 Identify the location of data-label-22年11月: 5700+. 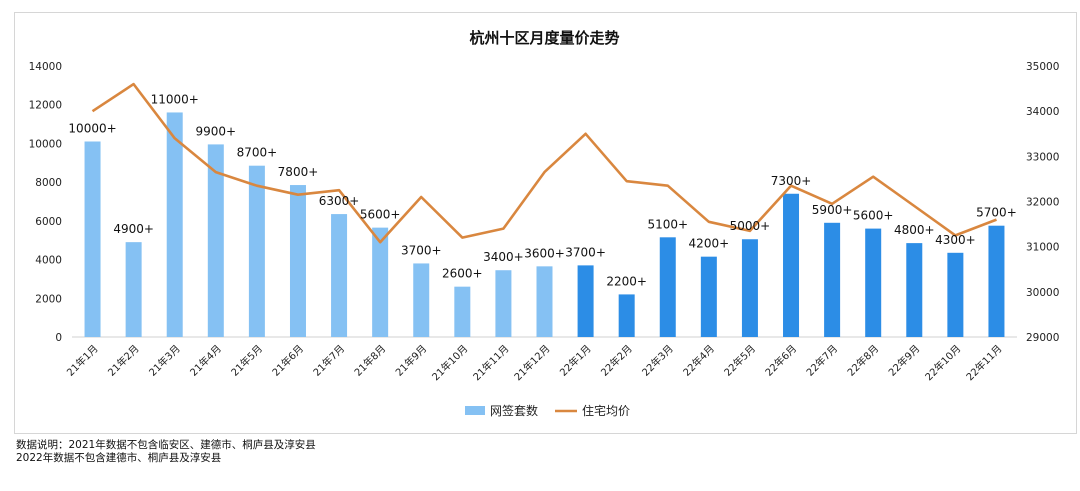
(996, 213).